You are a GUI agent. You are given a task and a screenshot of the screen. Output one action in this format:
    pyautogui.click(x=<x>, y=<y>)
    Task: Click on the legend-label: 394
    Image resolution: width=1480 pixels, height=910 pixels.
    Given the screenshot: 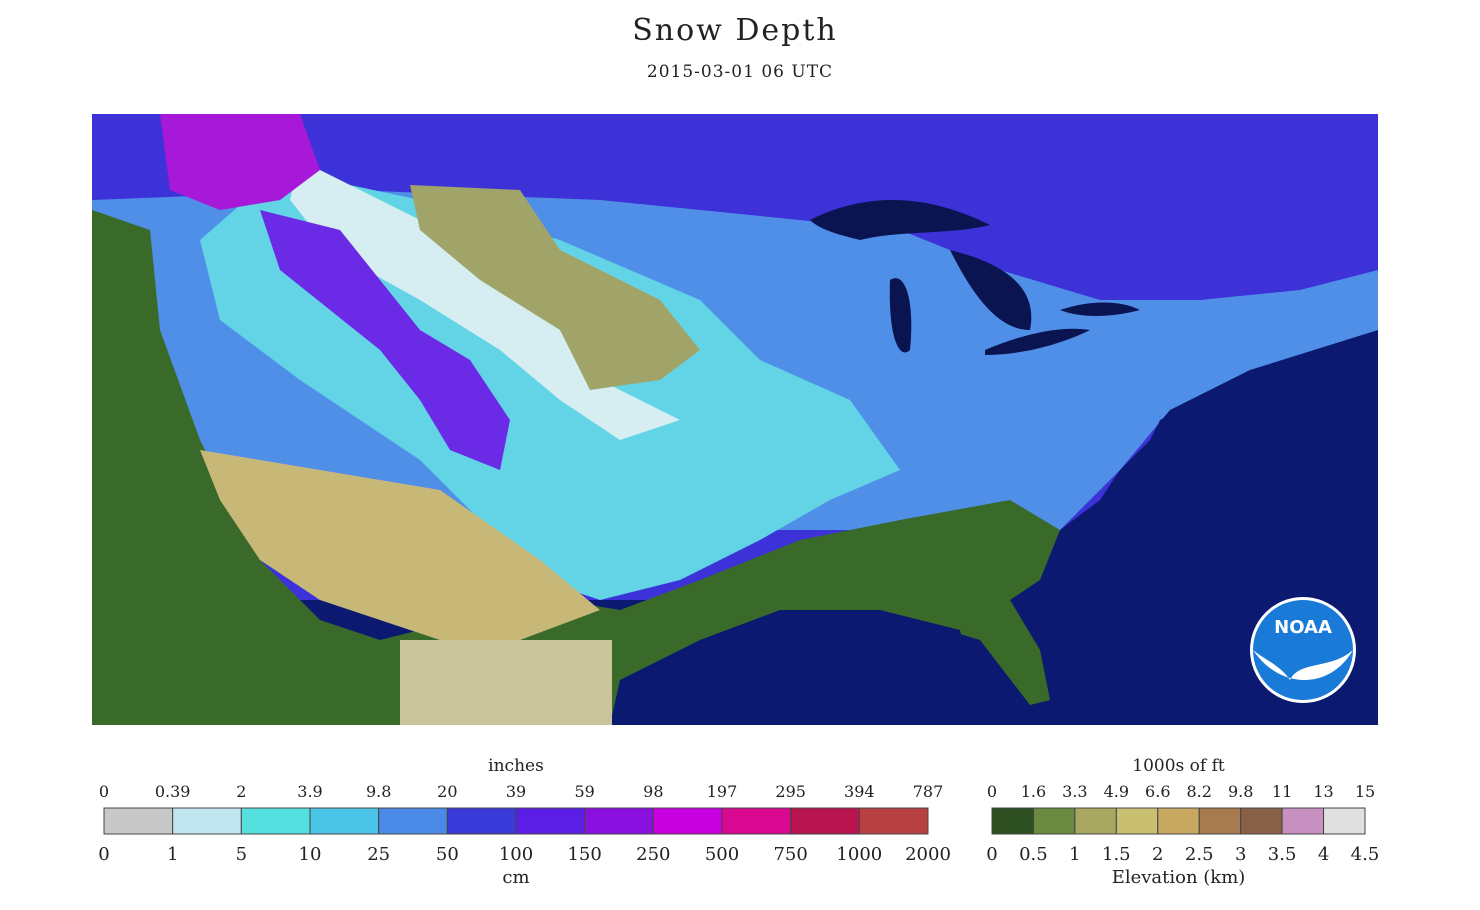 What is the action you would take?
    pyautogui.click(x=859, y=791)
    